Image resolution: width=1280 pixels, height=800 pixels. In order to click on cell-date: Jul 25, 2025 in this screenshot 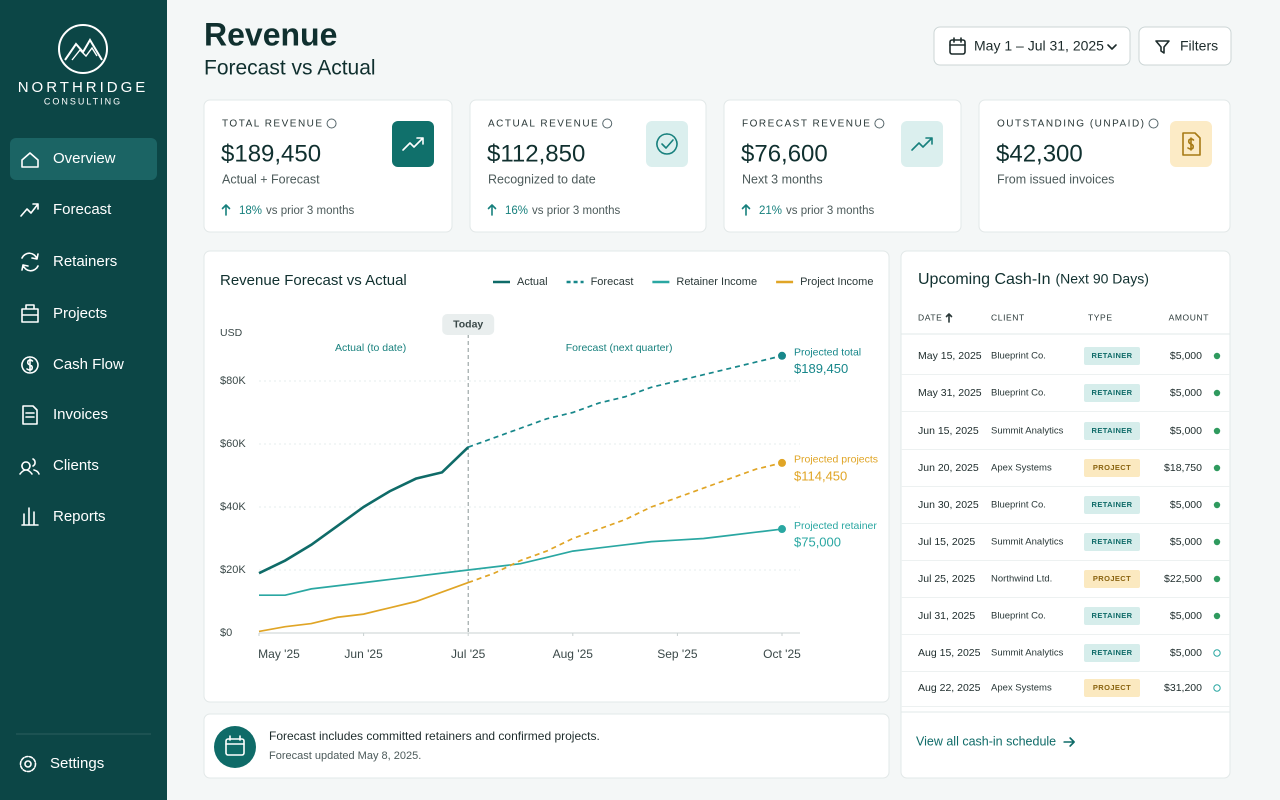, I will do `click(946, 579)`.